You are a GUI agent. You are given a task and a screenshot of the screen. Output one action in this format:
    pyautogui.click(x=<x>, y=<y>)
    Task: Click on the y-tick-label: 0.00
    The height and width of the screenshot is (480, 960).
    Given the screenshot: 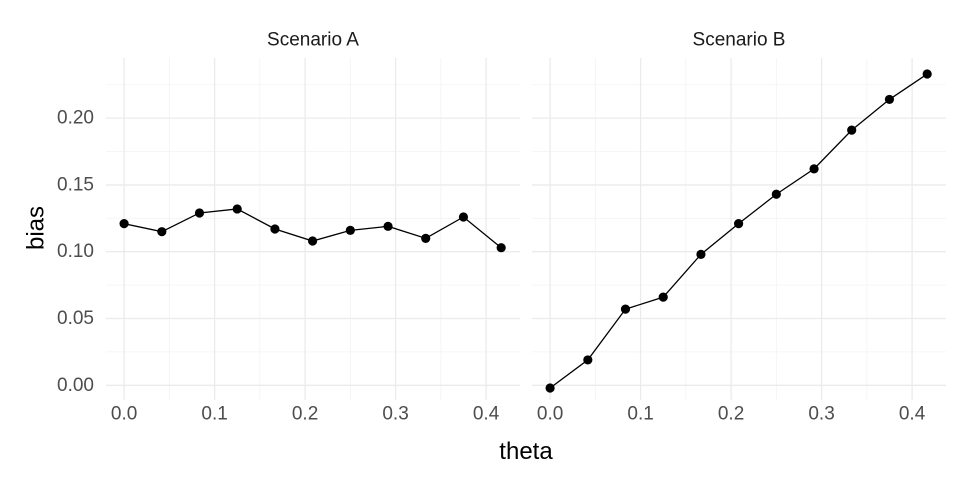 What is the action you would take?
    pyautogui.click(x=75, y=385)
    